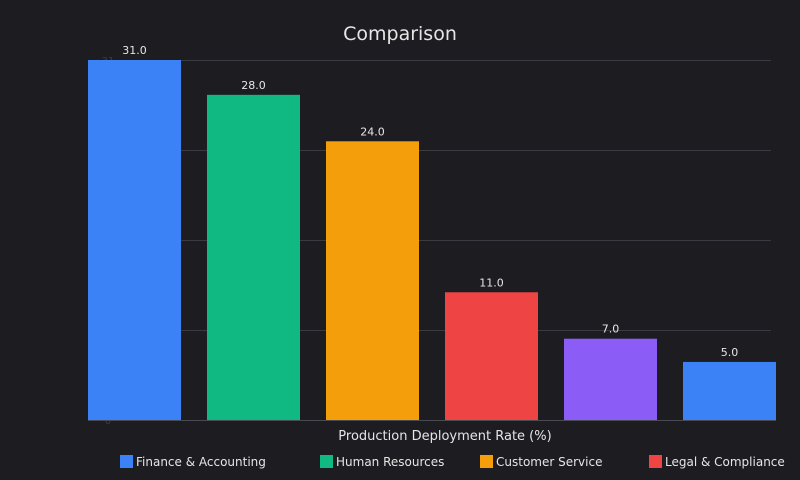 This screenshot has width=800, height=480. What do you see at coordinates (491, 282) in the screenshot?
I see `data-label-3: 11.0` at bounding box center [491, 282].